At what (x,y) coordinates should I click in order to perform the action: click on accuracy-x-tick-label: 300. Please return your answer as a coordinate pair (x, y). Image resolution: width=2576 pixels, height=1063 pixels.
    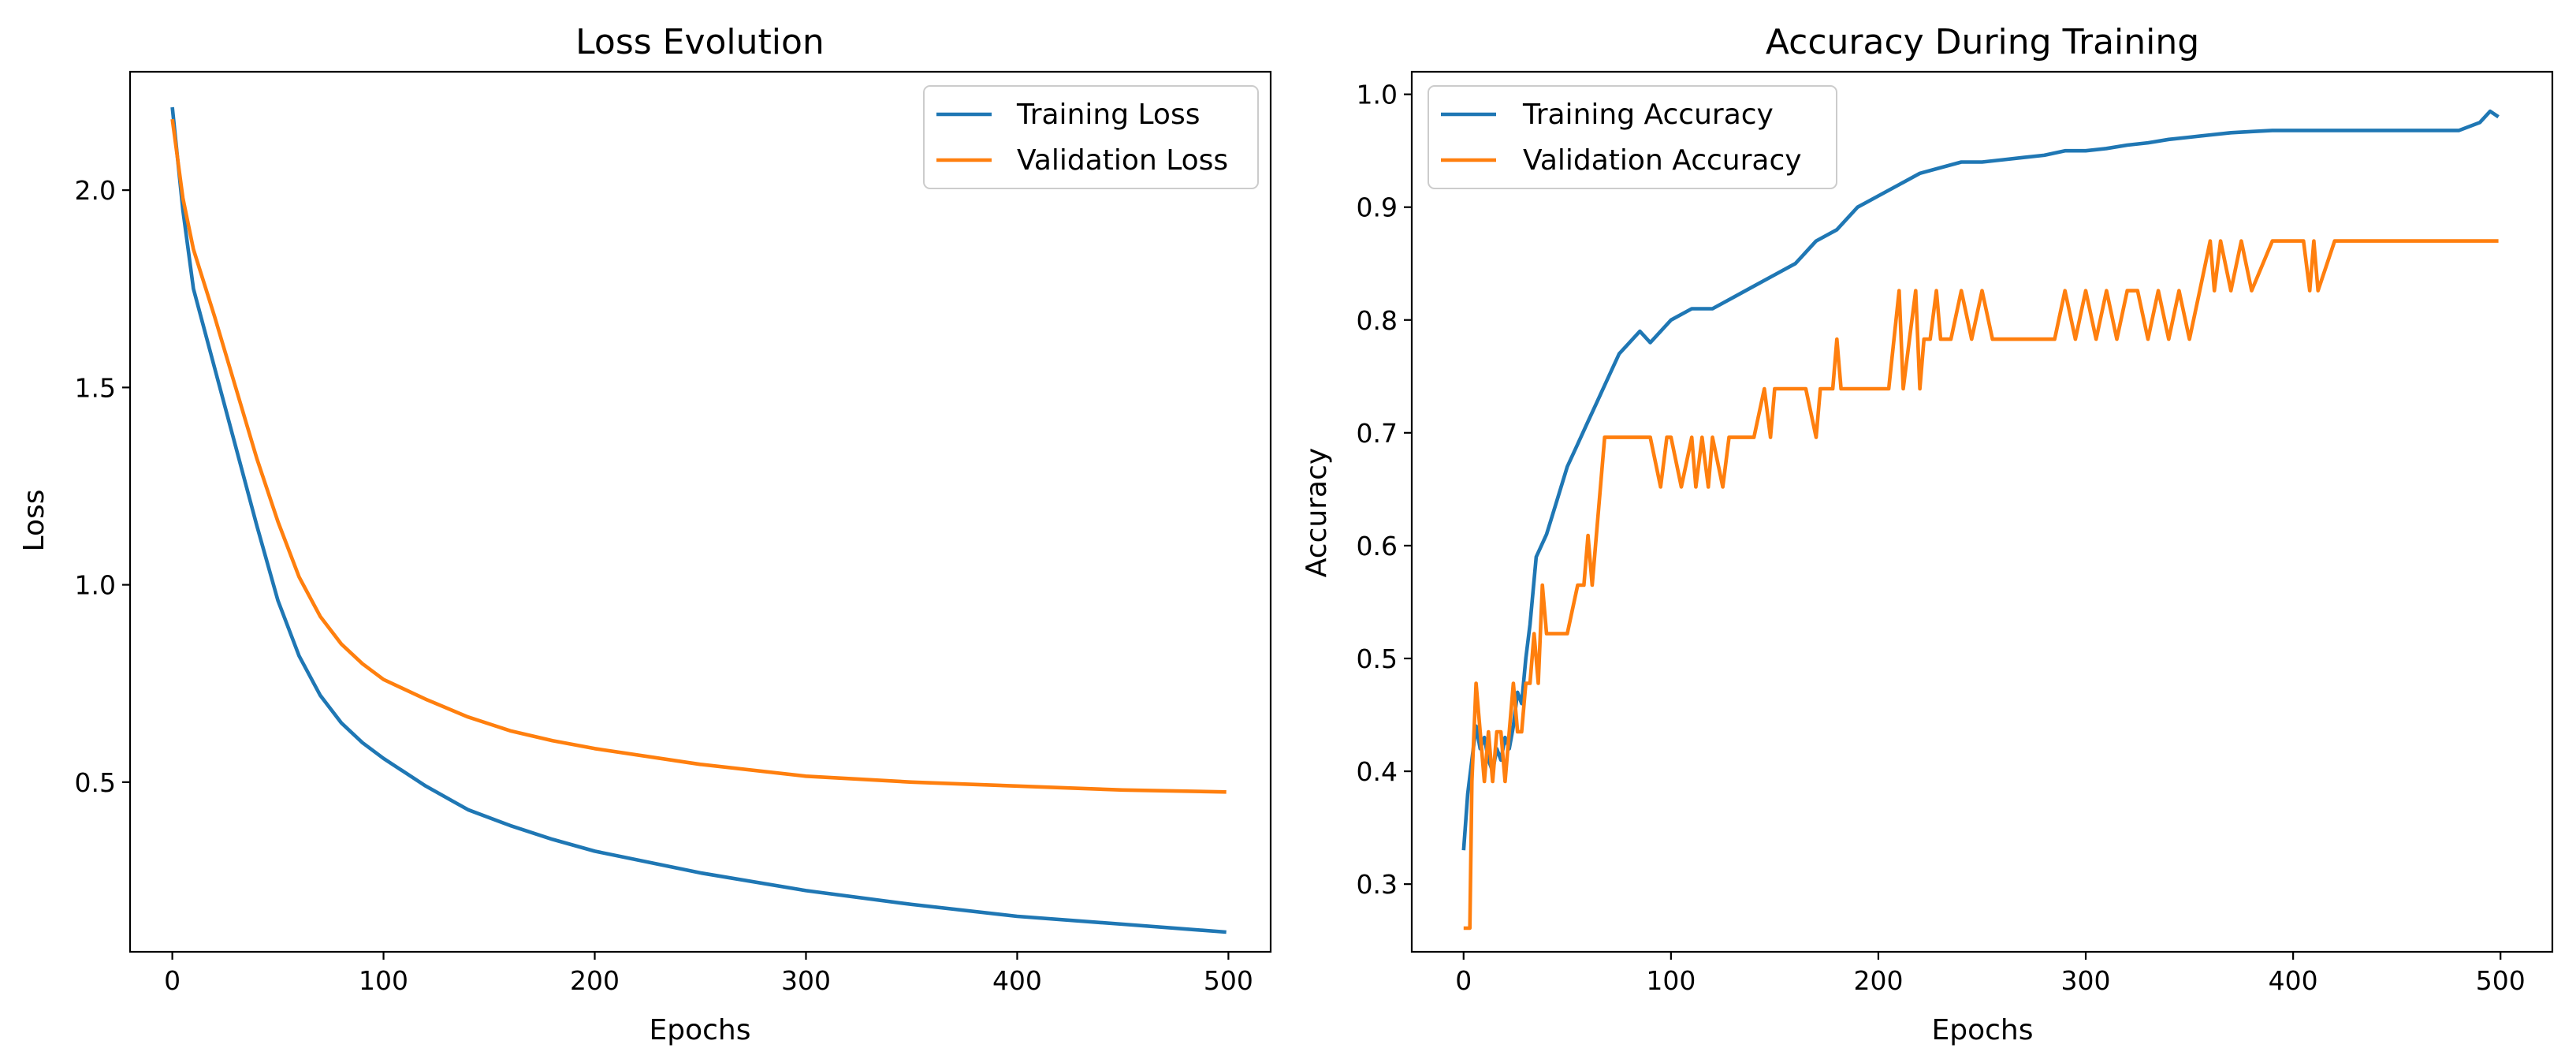
    Looking at the image, I should click on (2086, 980).